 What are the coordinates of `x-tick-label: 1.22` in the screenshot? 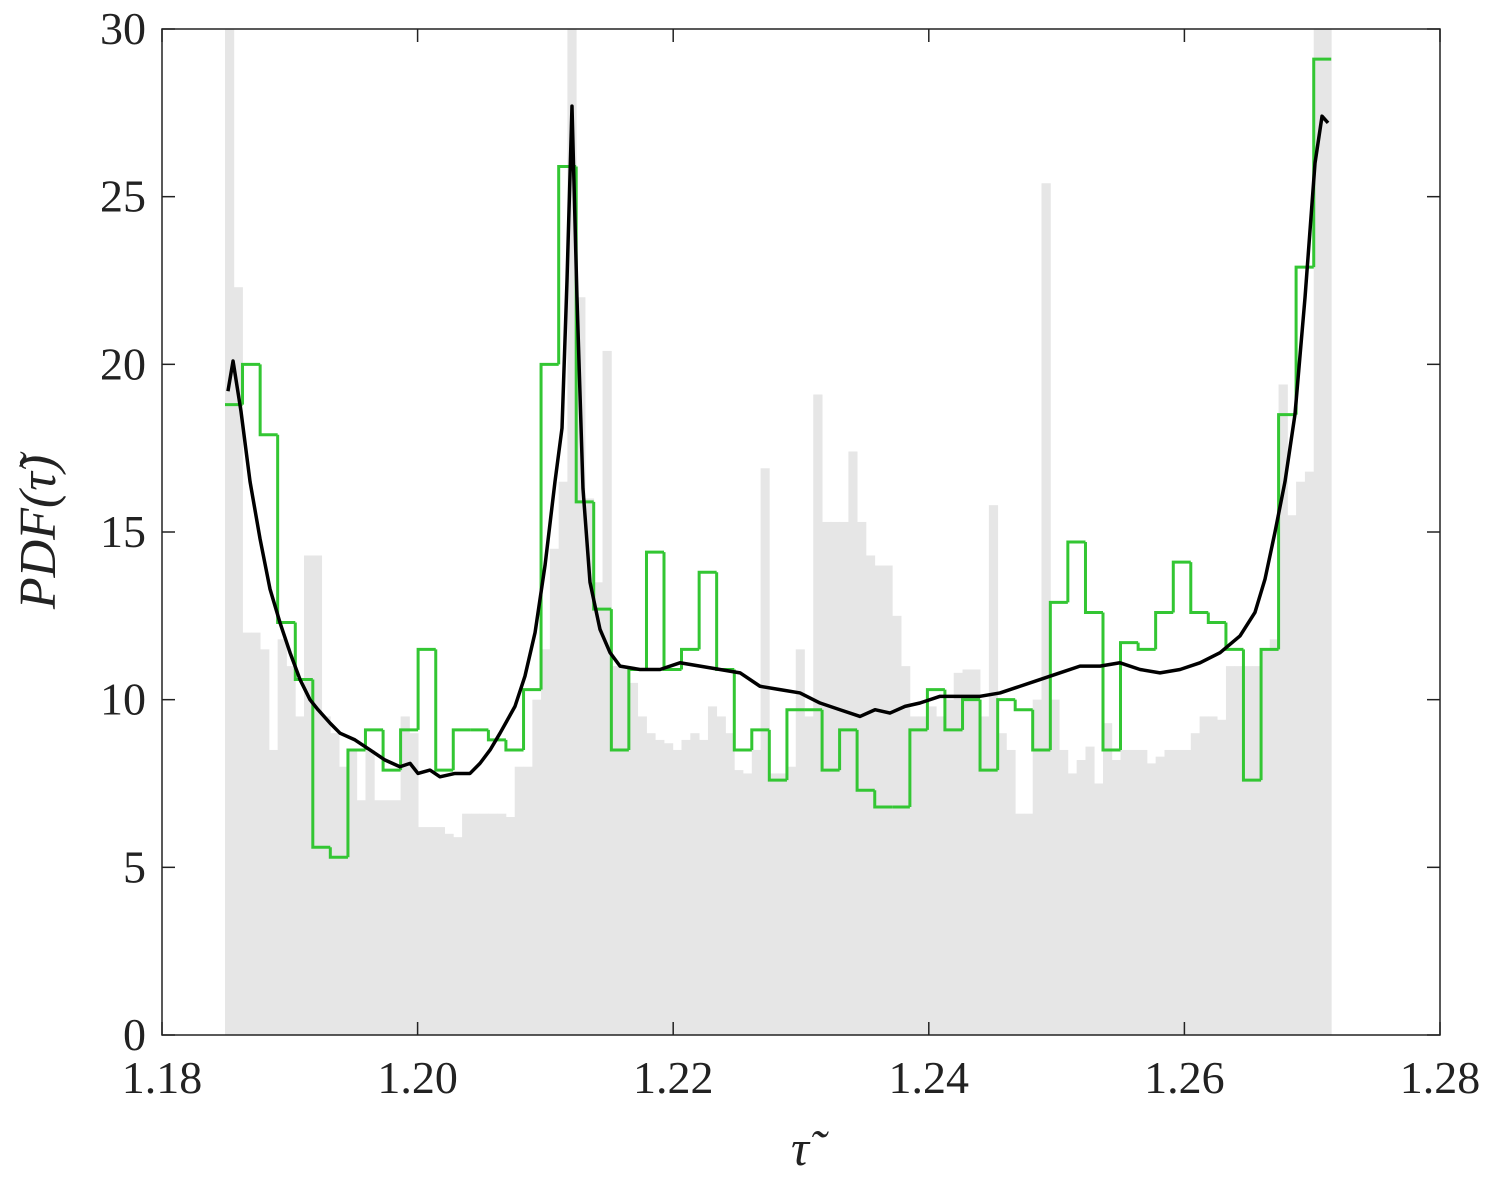 It's located at (673, 1077).